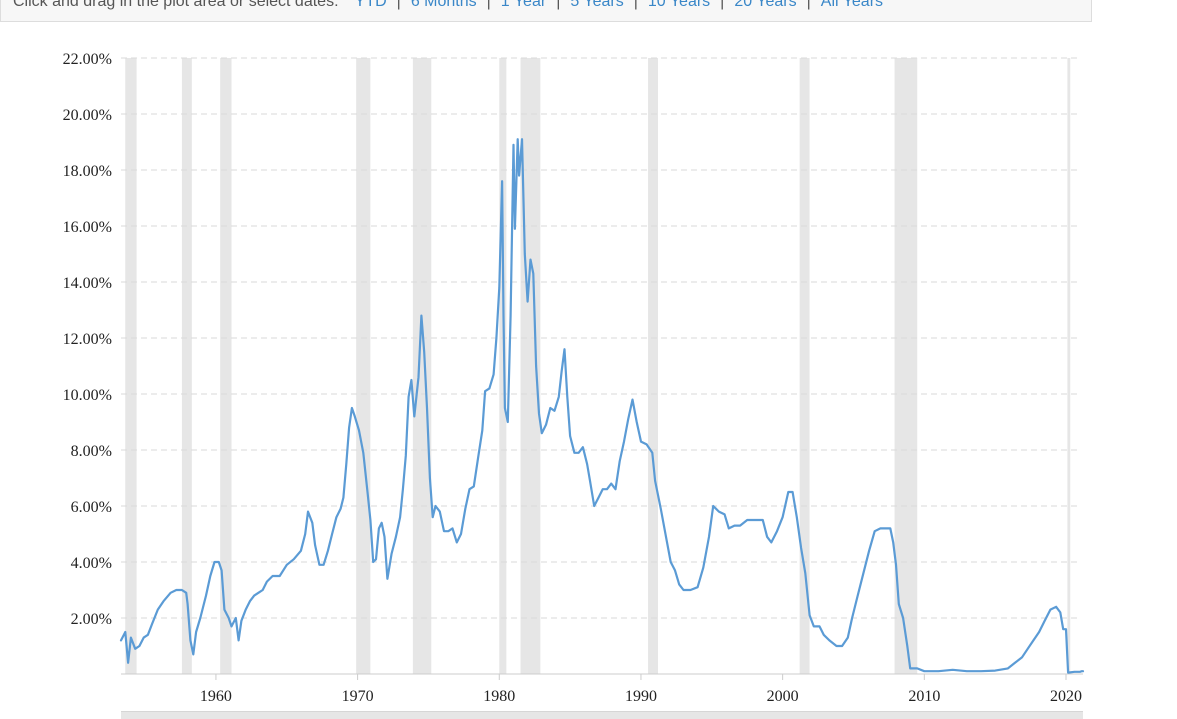  Describe the element at coordinates (91, 563) in the screenshot. I see `y-tick-label: 4.00%` at that location.